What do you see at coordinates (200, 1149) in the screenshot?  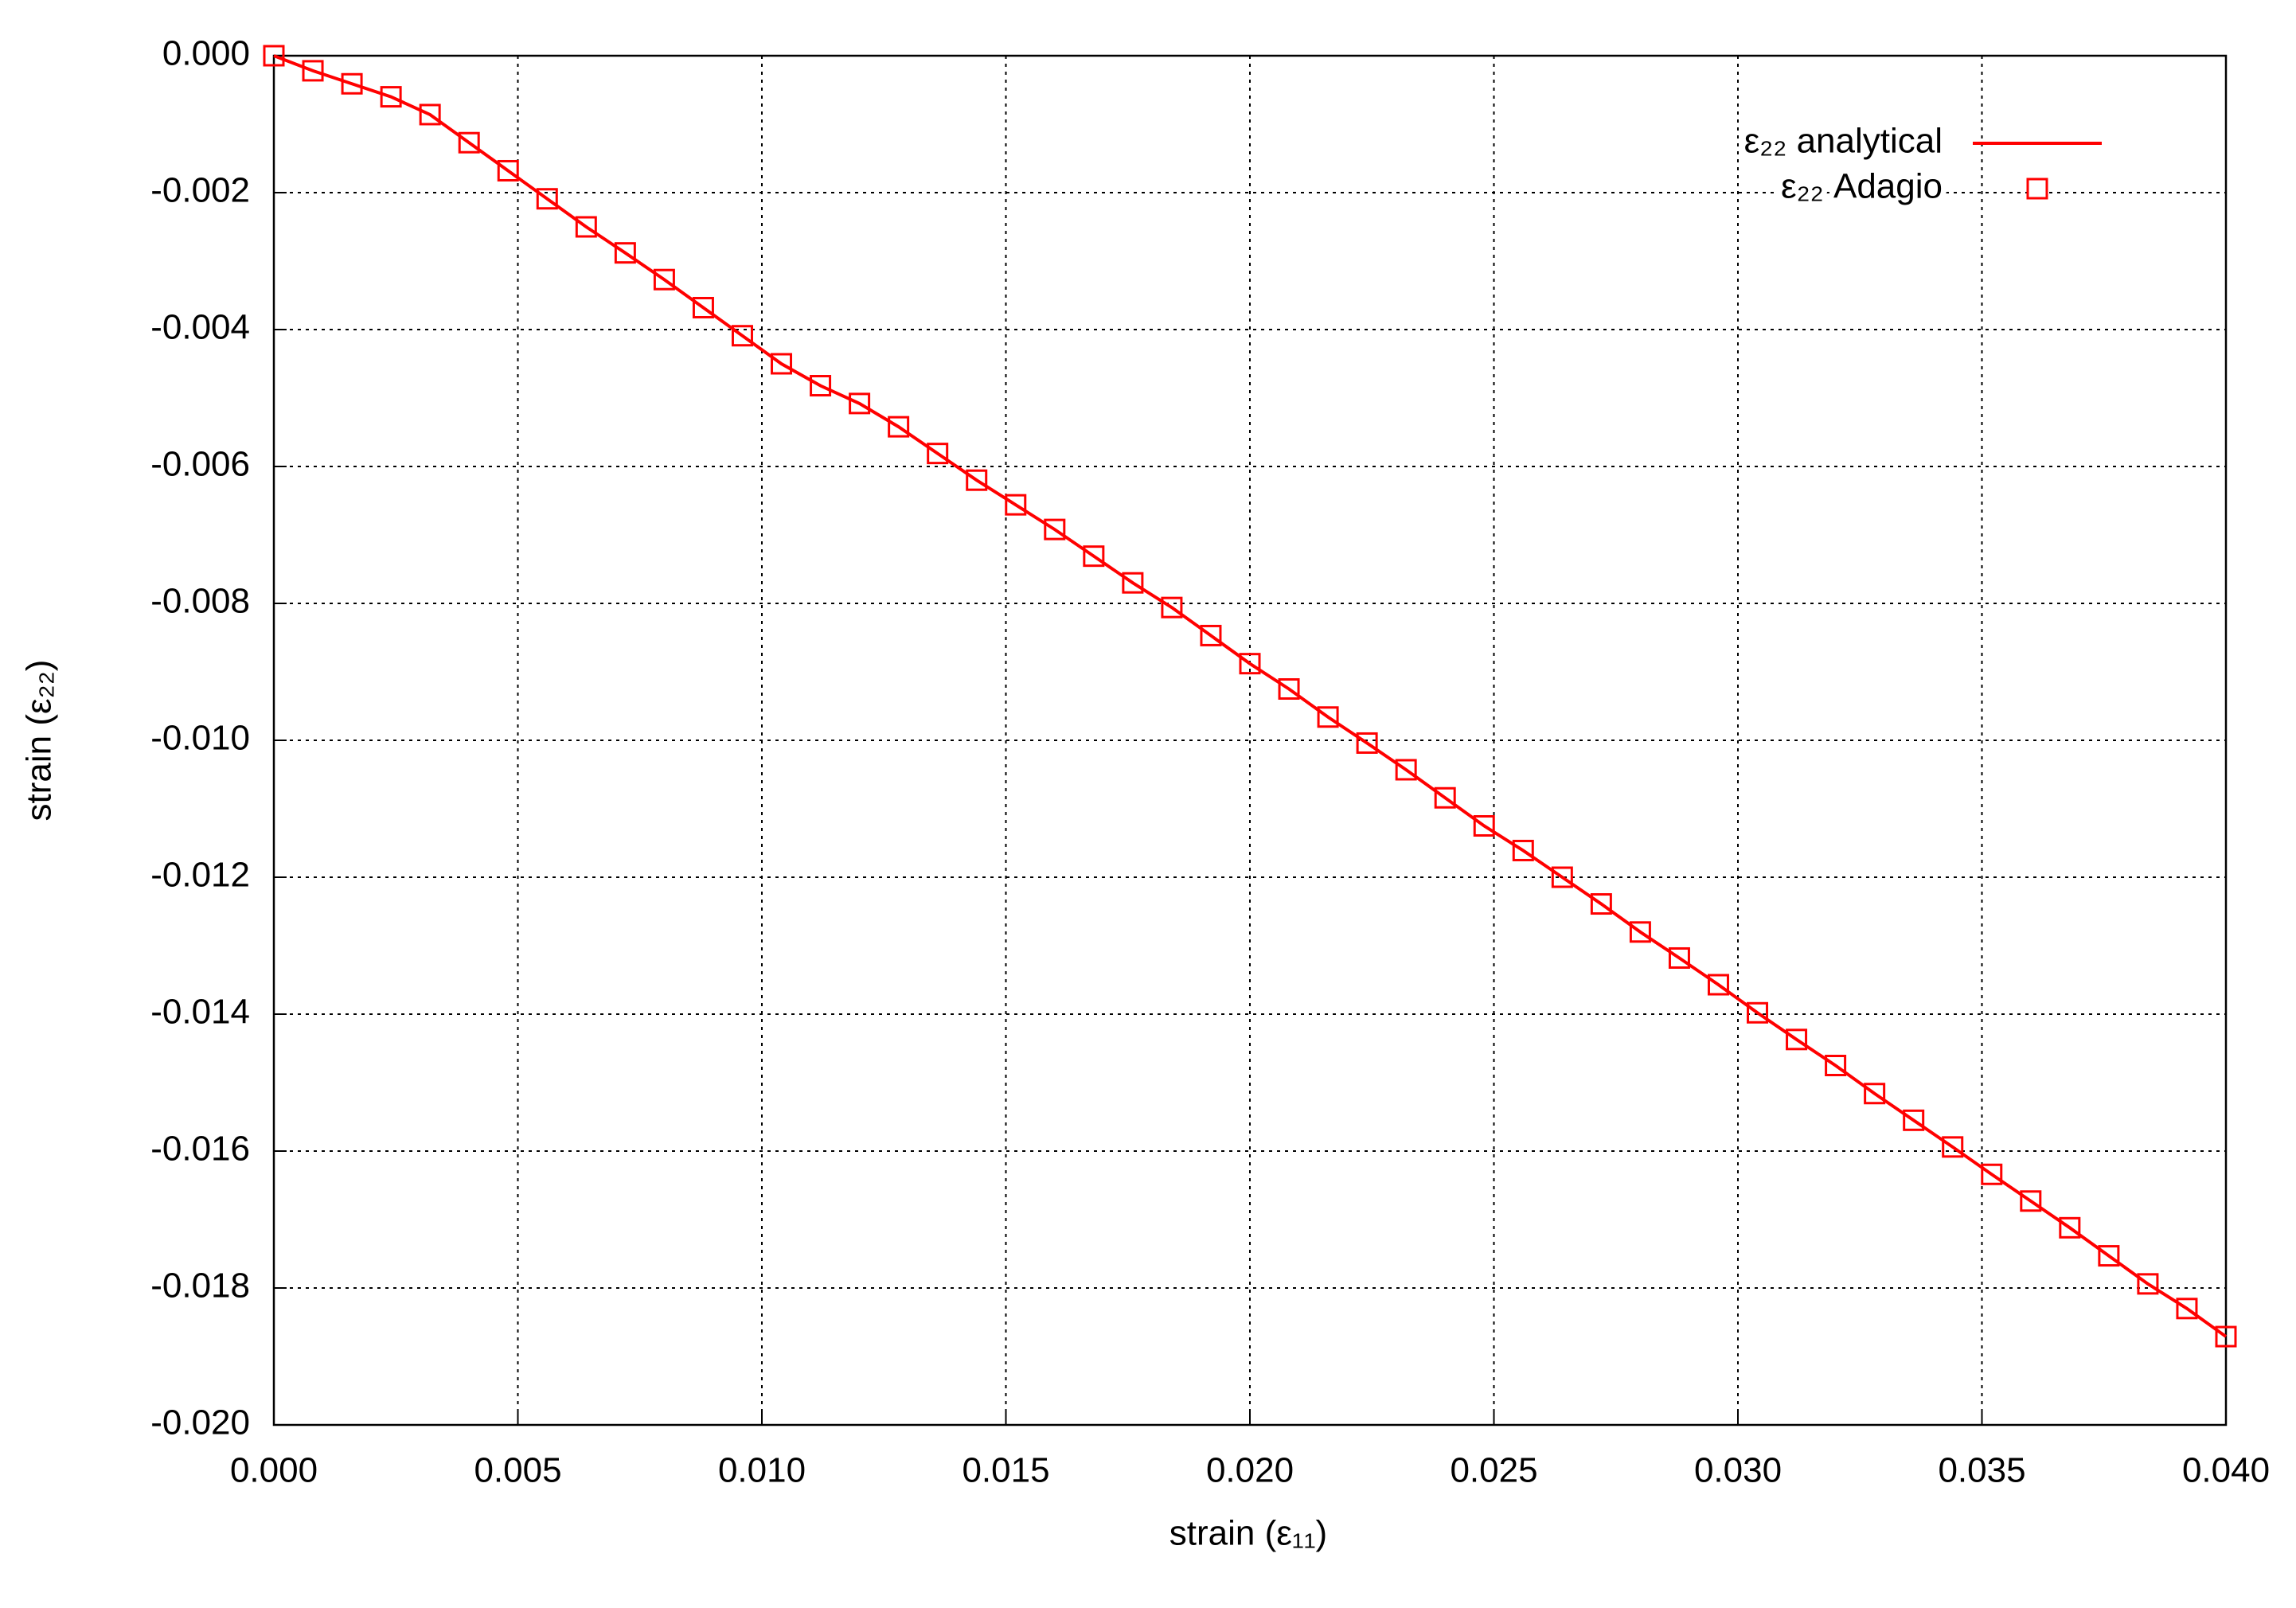 I see `y-tick-label: -0.016` at bounding box center [200, 1149].